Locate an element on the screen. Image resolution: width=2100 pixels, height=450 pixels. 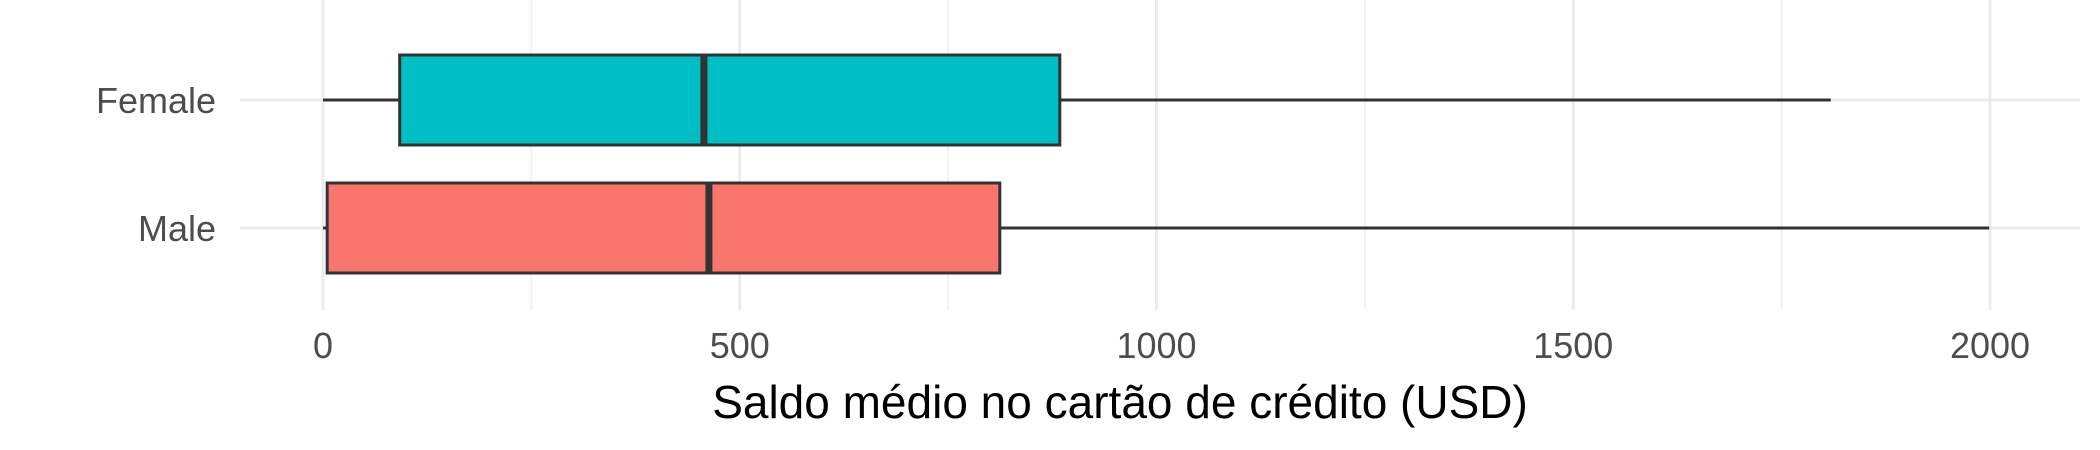
x-tick-label: 1000 is located at coordinates (1156, 345).